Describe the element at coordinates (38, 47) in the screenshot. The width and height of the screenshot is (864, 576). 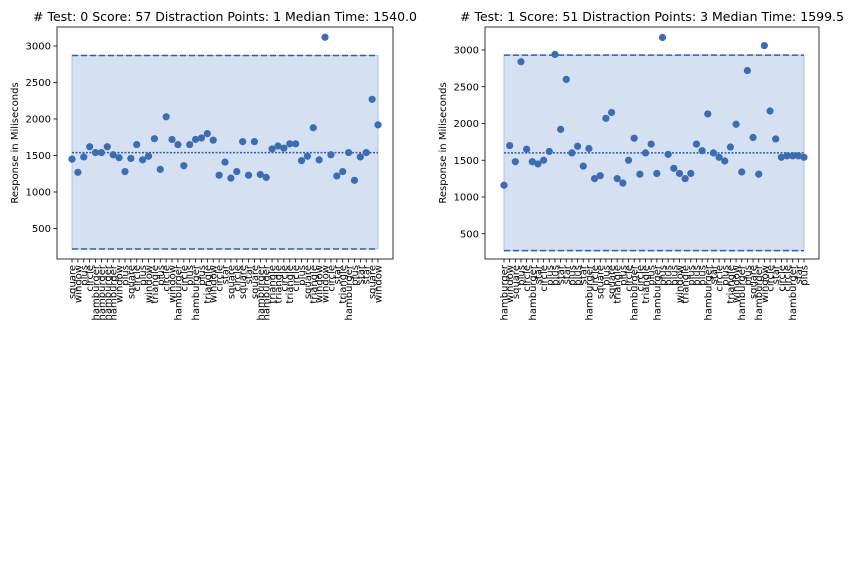
I see `y-tick-label: 3000` at that location.